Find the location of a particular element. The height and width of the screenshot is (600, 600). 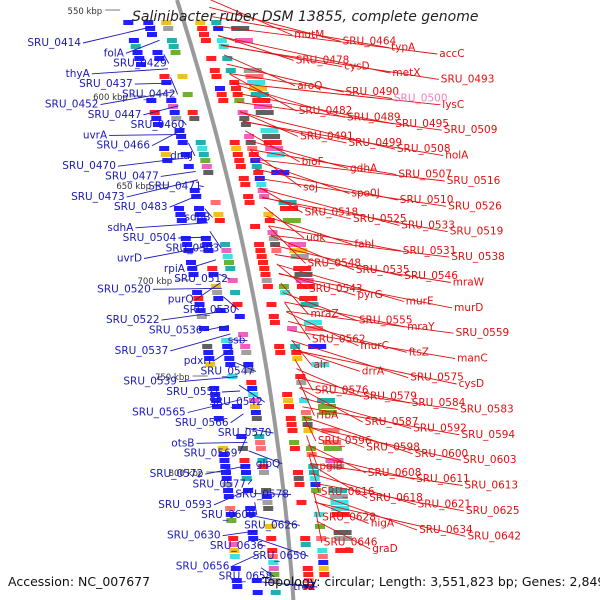

gene-label-mure: murE is located at coordinates (420, 302).